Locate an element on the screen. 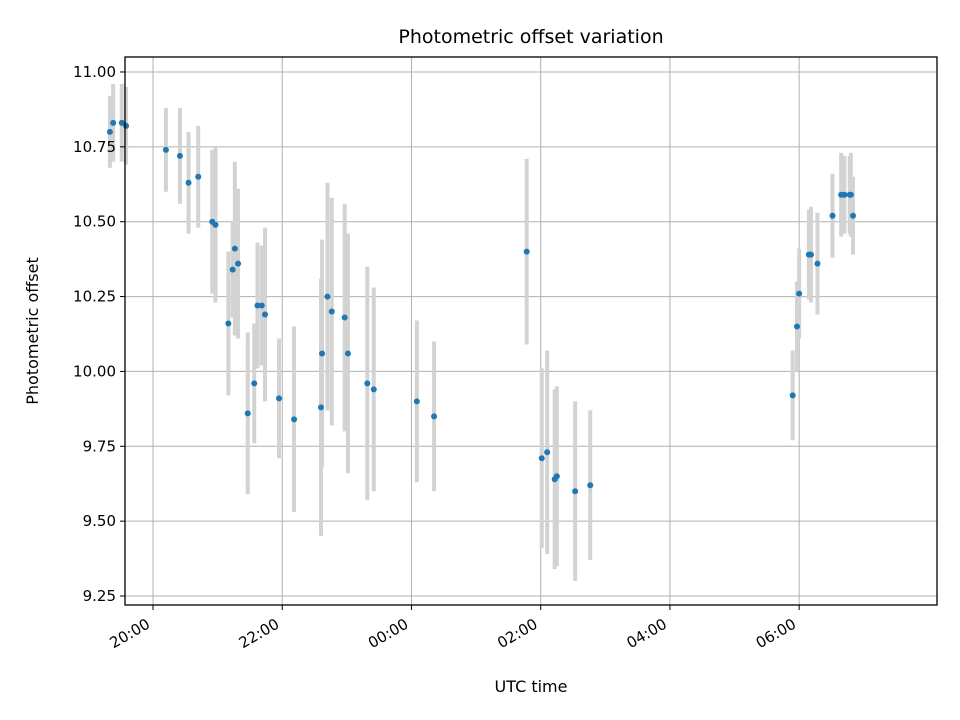  y-axis-title: Photometric offset is located at coordinates (32, 331).